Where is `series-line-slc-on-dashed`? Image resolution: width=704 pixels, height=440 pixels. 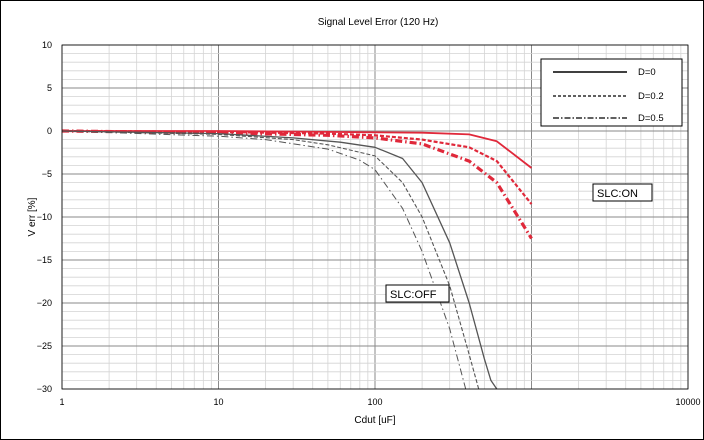
series-line-slc-on-dashed is located at coordinates (297, 167).